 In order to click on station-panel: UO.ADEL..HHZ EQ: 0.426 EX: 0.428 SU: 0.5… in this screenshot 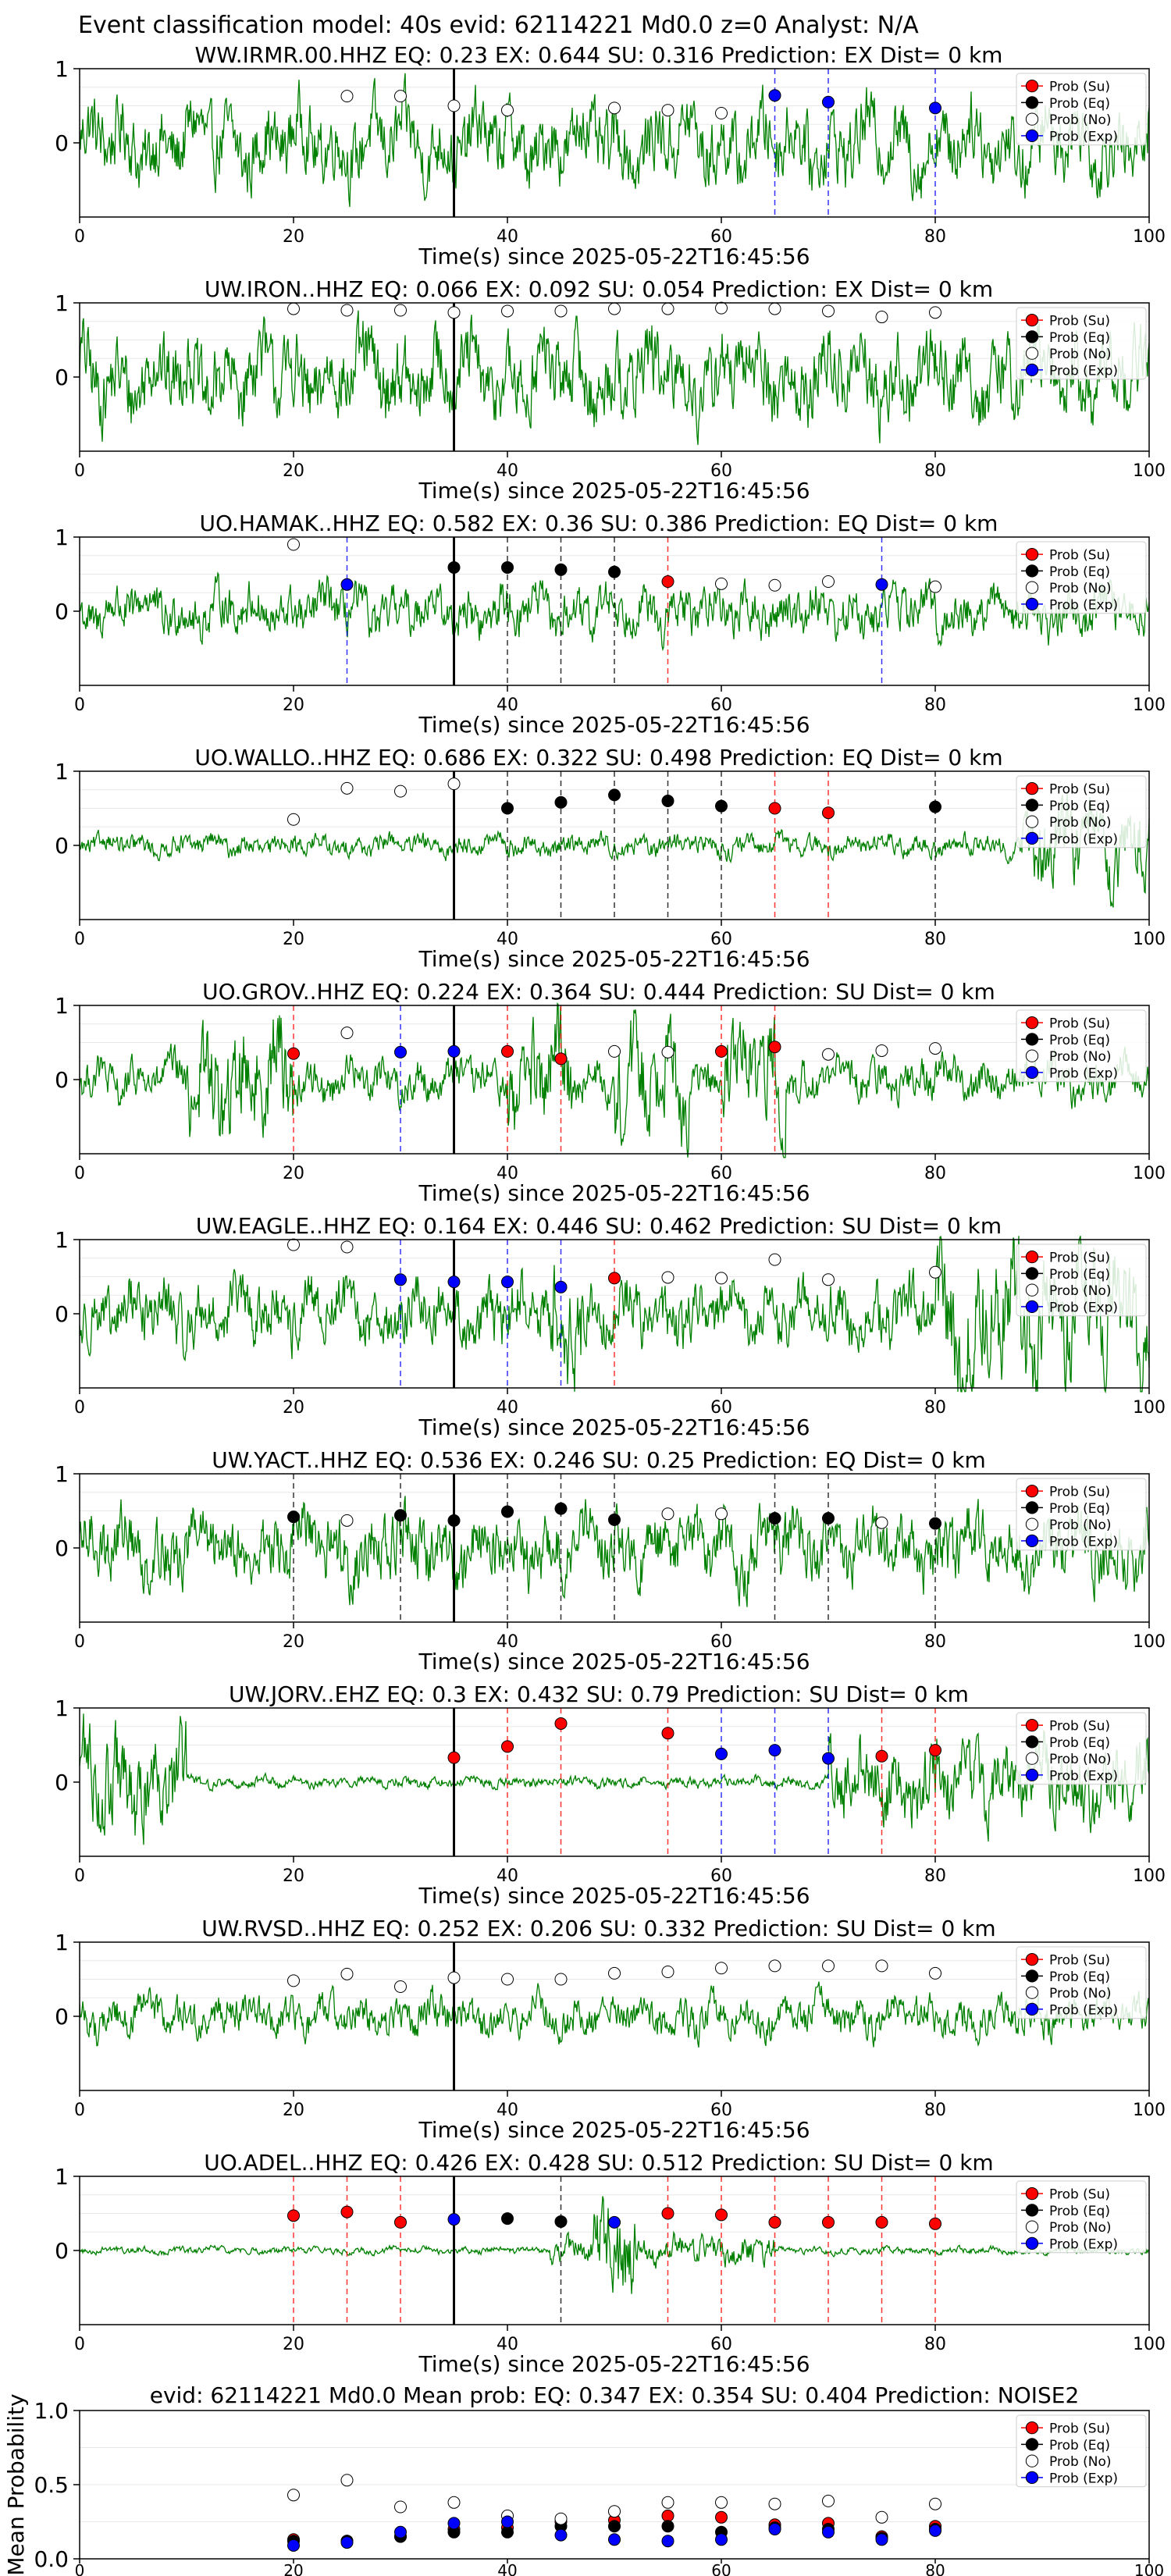, I will do `click(610, 2263)`.